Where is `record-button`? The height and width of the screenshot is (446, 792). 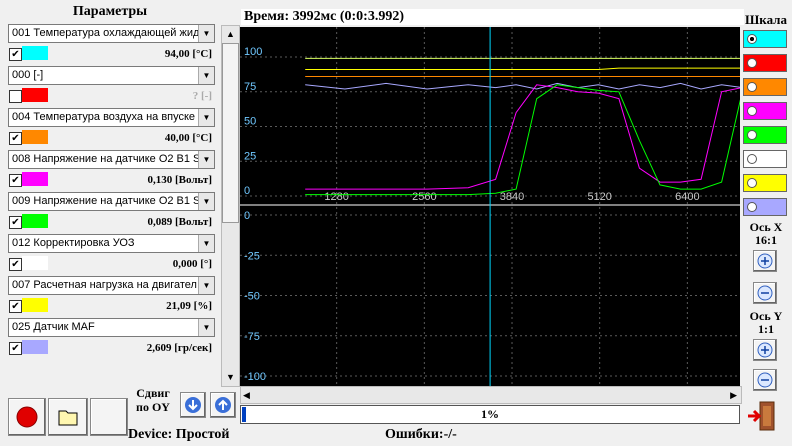 record-button is located at coordinates (27, 417).